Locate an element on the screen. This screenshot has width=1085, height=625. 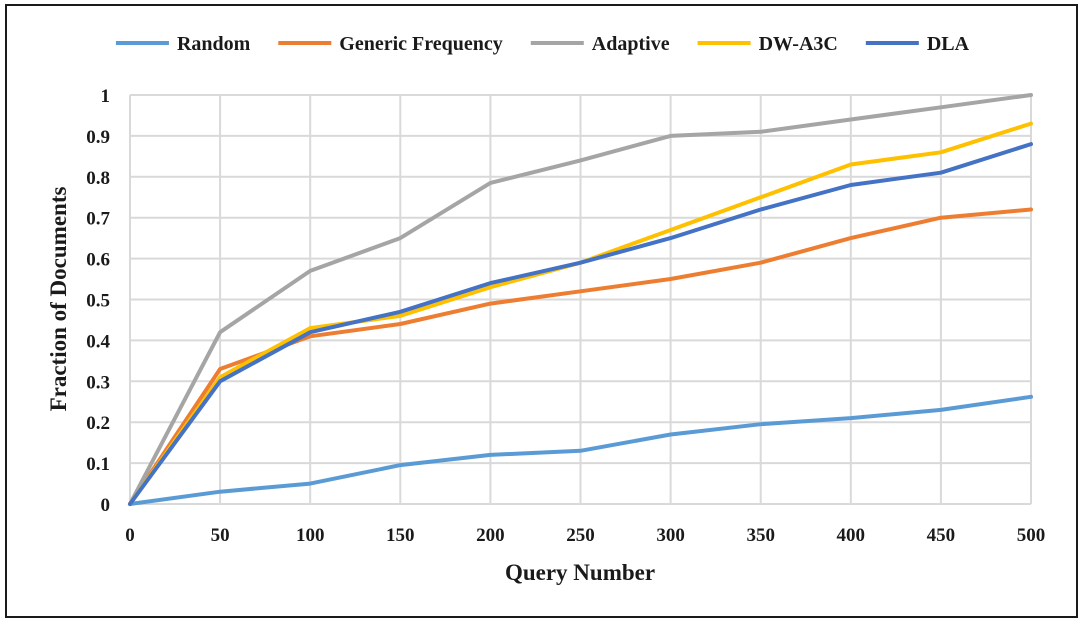
y-tick-label: 0.7 is located at coordinates (98, 219).